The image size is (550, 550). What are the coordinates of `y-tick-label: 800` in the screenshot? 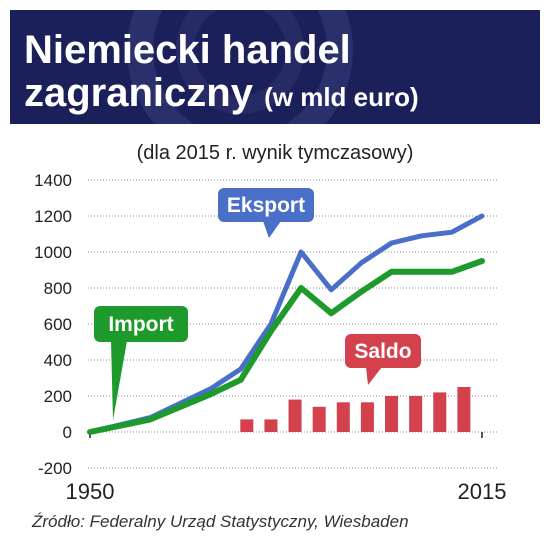 It's located at (58, 288).